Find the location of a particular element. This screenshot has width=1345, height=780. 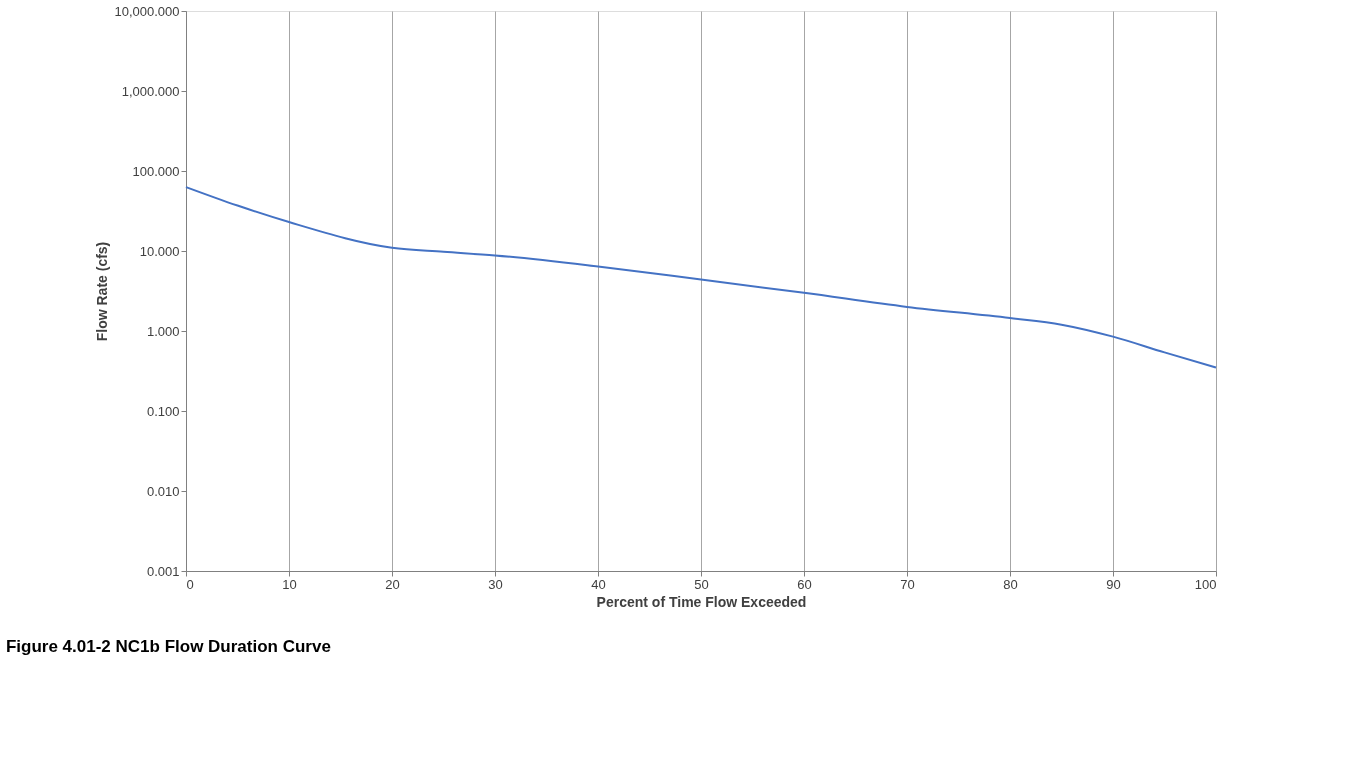

y-tick-label: 100.000 is located at coordinates (156, 171).